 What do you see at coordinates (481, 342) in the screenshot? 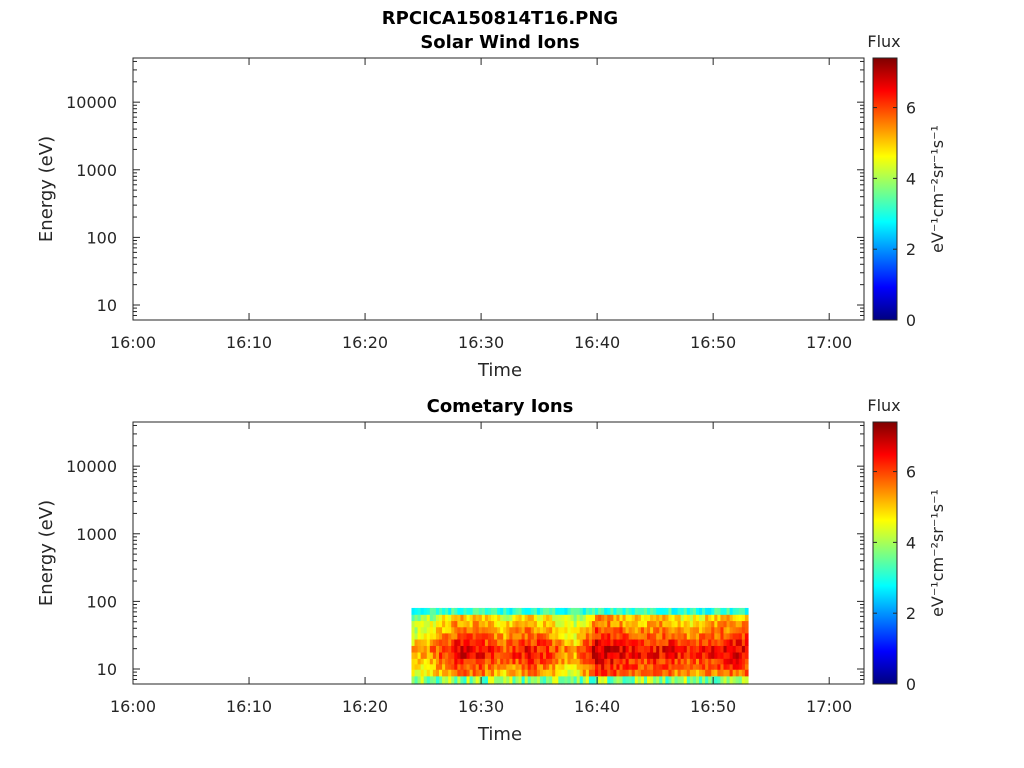
I see `x-tick-label: 16:30` at bounding box center [481, 342].